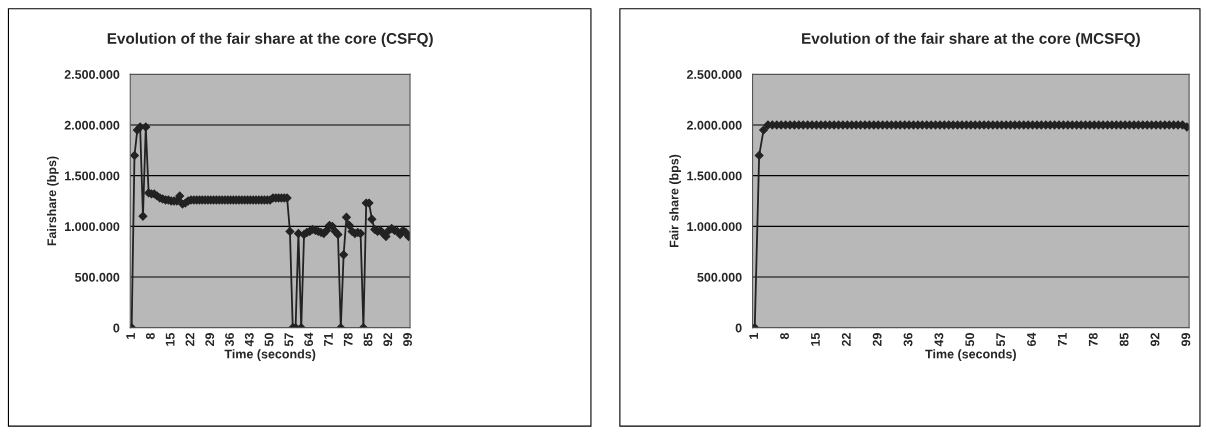  What do you see at coordinates (53, 201) in the screenshot?
I see `y-axis-title: Fairshare (bps)` at bounding box center [53, 201].